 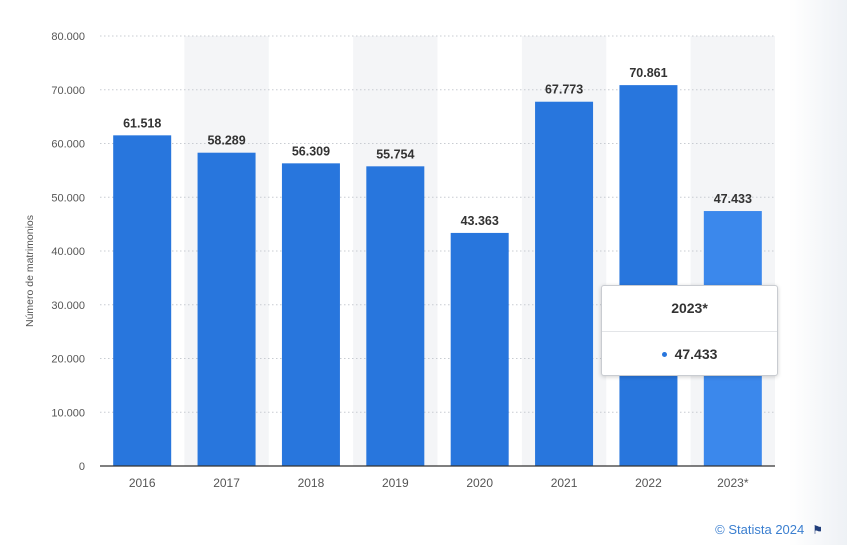 What do you see at coordinates (479, 483) in the screenshot?
I see `x-tick-label: 2020` at bounding box center [479, 483].